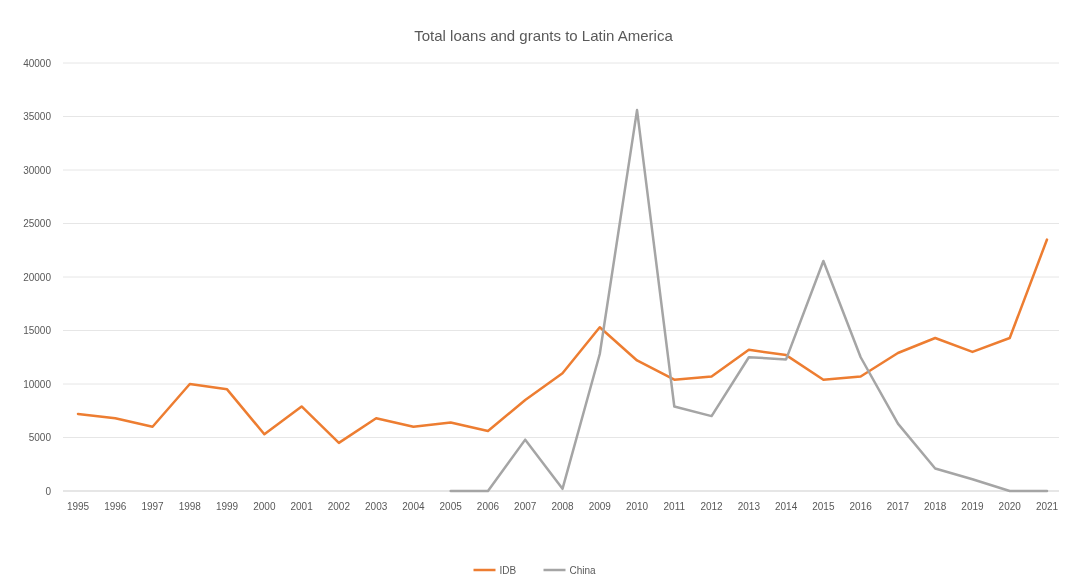 This screenshot has height=582, width=1071. What do you see at coordinates (190, 506) in the screenshot?
I see `x-tick-label: 1998` at bounding box center [190, 506].